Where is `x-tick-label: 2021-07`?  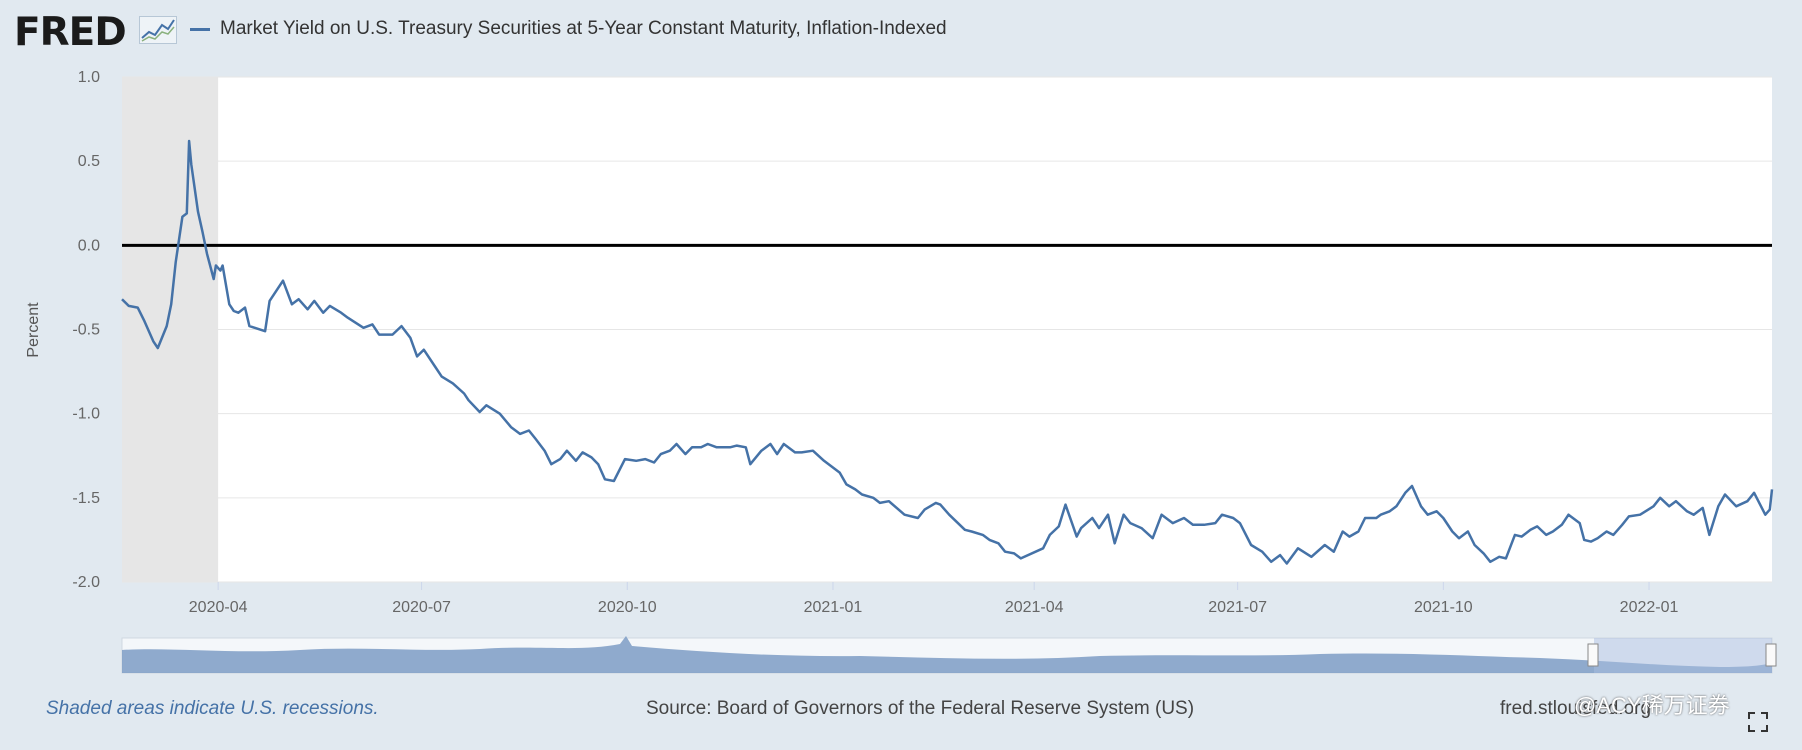
x-tick-label: 2021-07 is located at coordinates (1237, 607).